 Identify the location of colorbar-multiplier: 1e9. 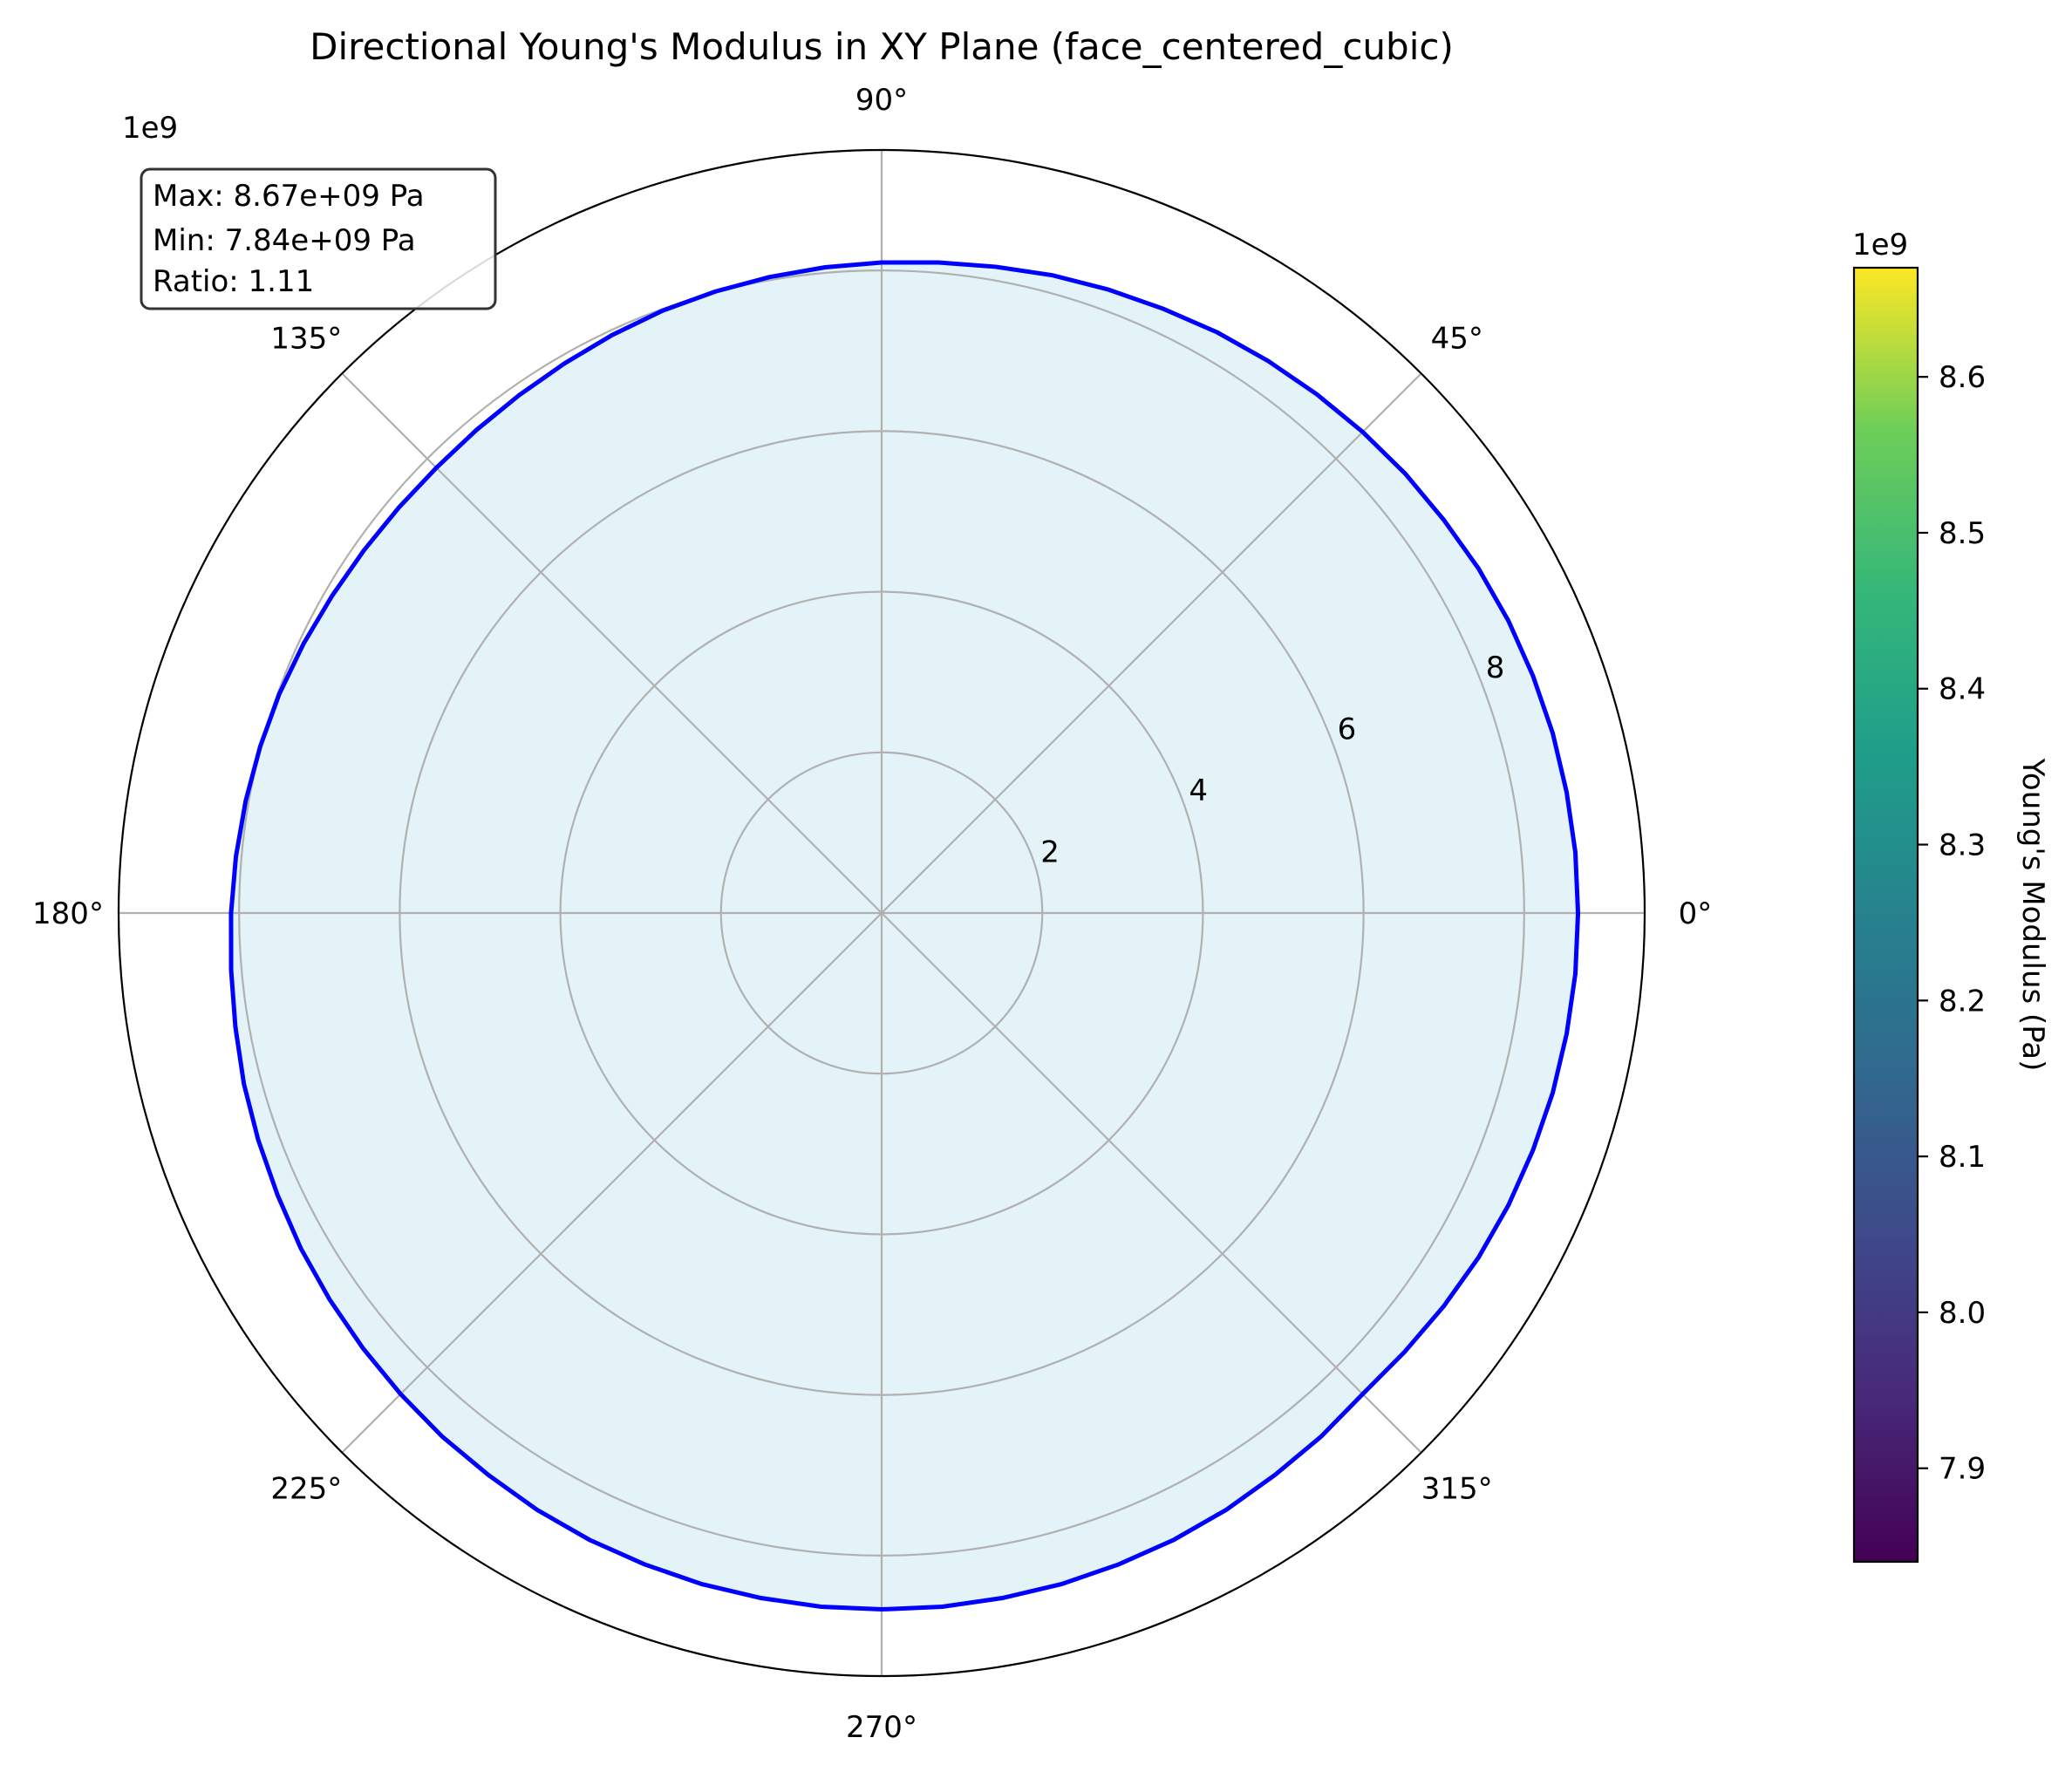
(1880, 245).